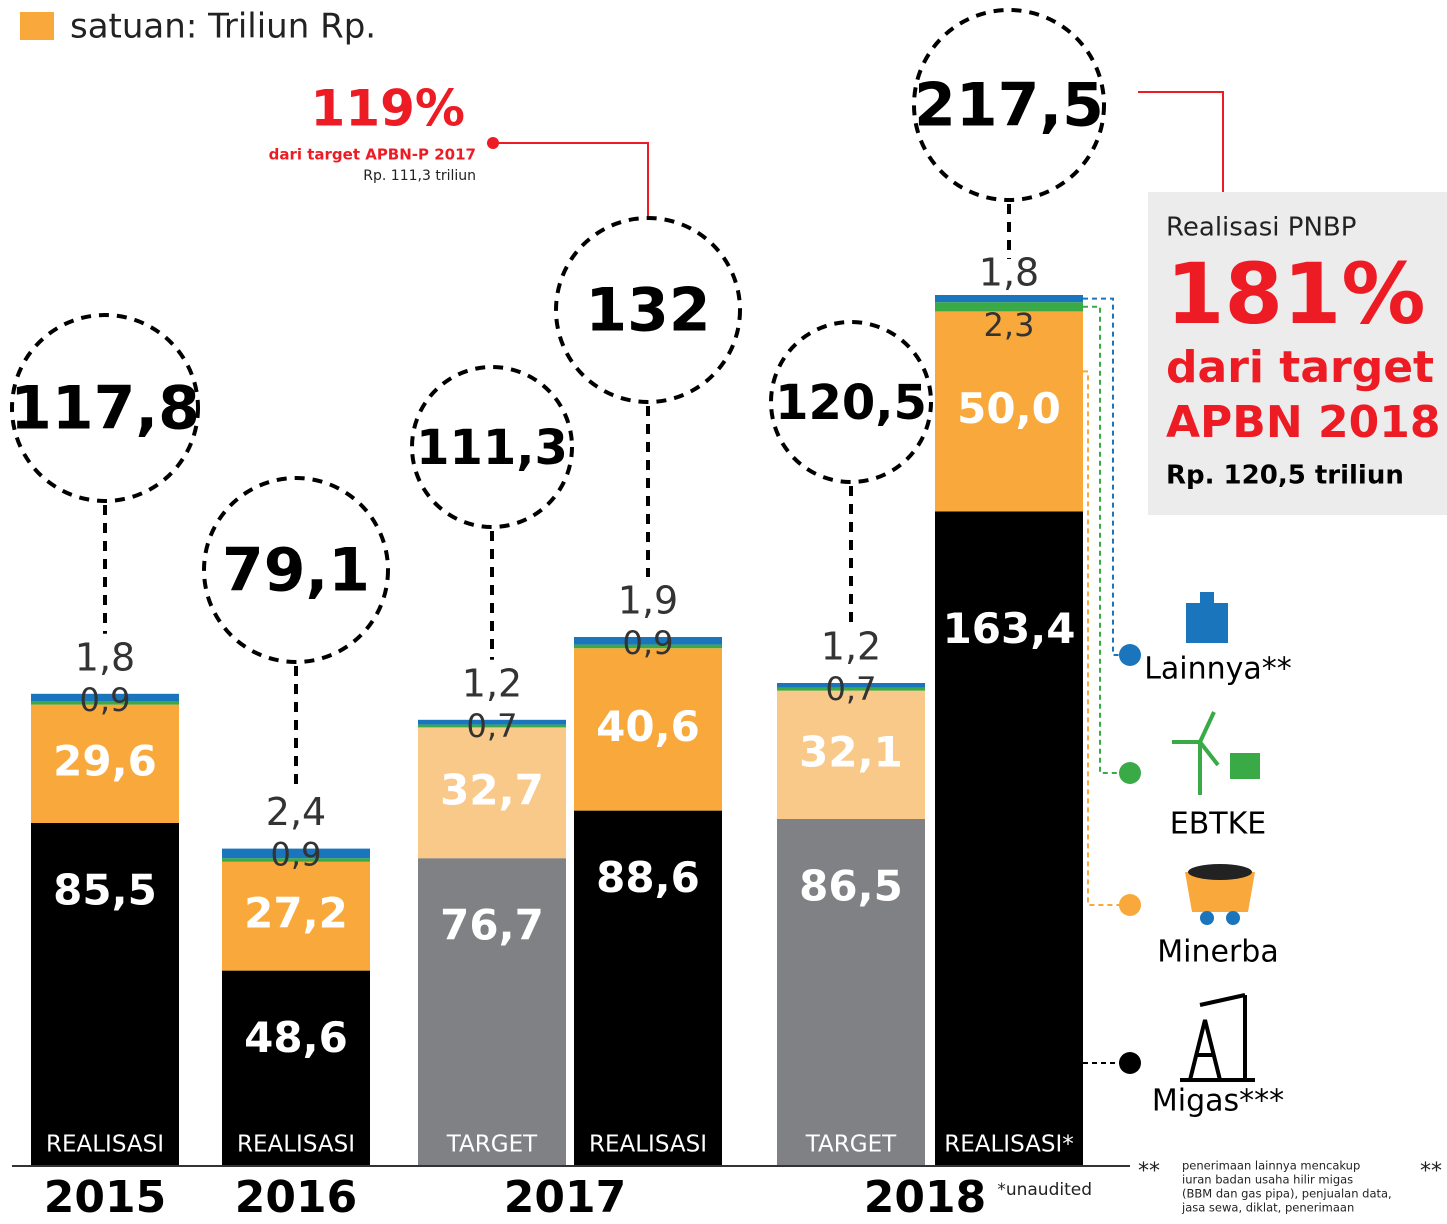  What do you see at coordinates (851, 751) in the screenshot?
I see `value-label: 32,1` at bounding box center [851, 751].